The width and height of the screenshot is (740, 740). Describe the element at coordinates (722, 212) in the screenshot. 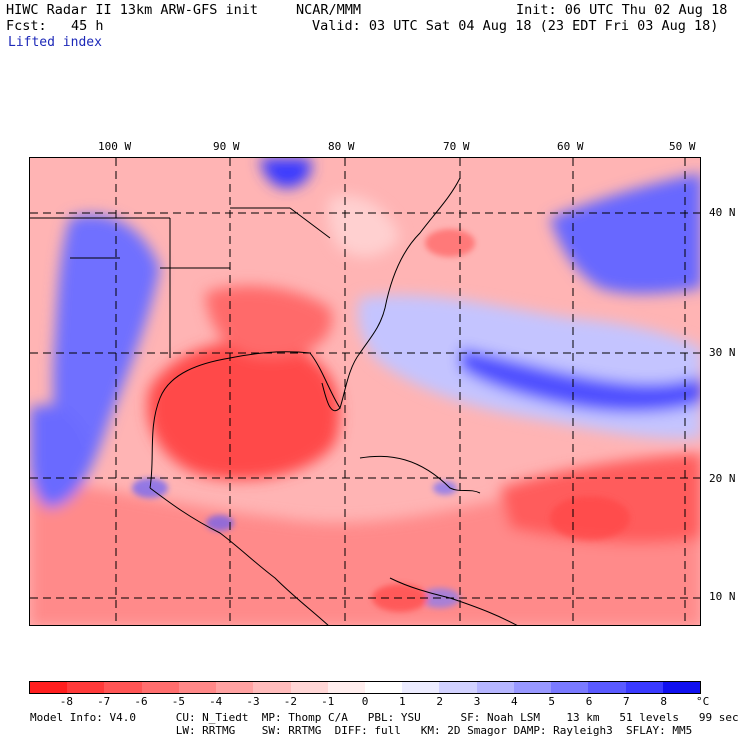

I see `lat-label-40n: 40 N` at that location.